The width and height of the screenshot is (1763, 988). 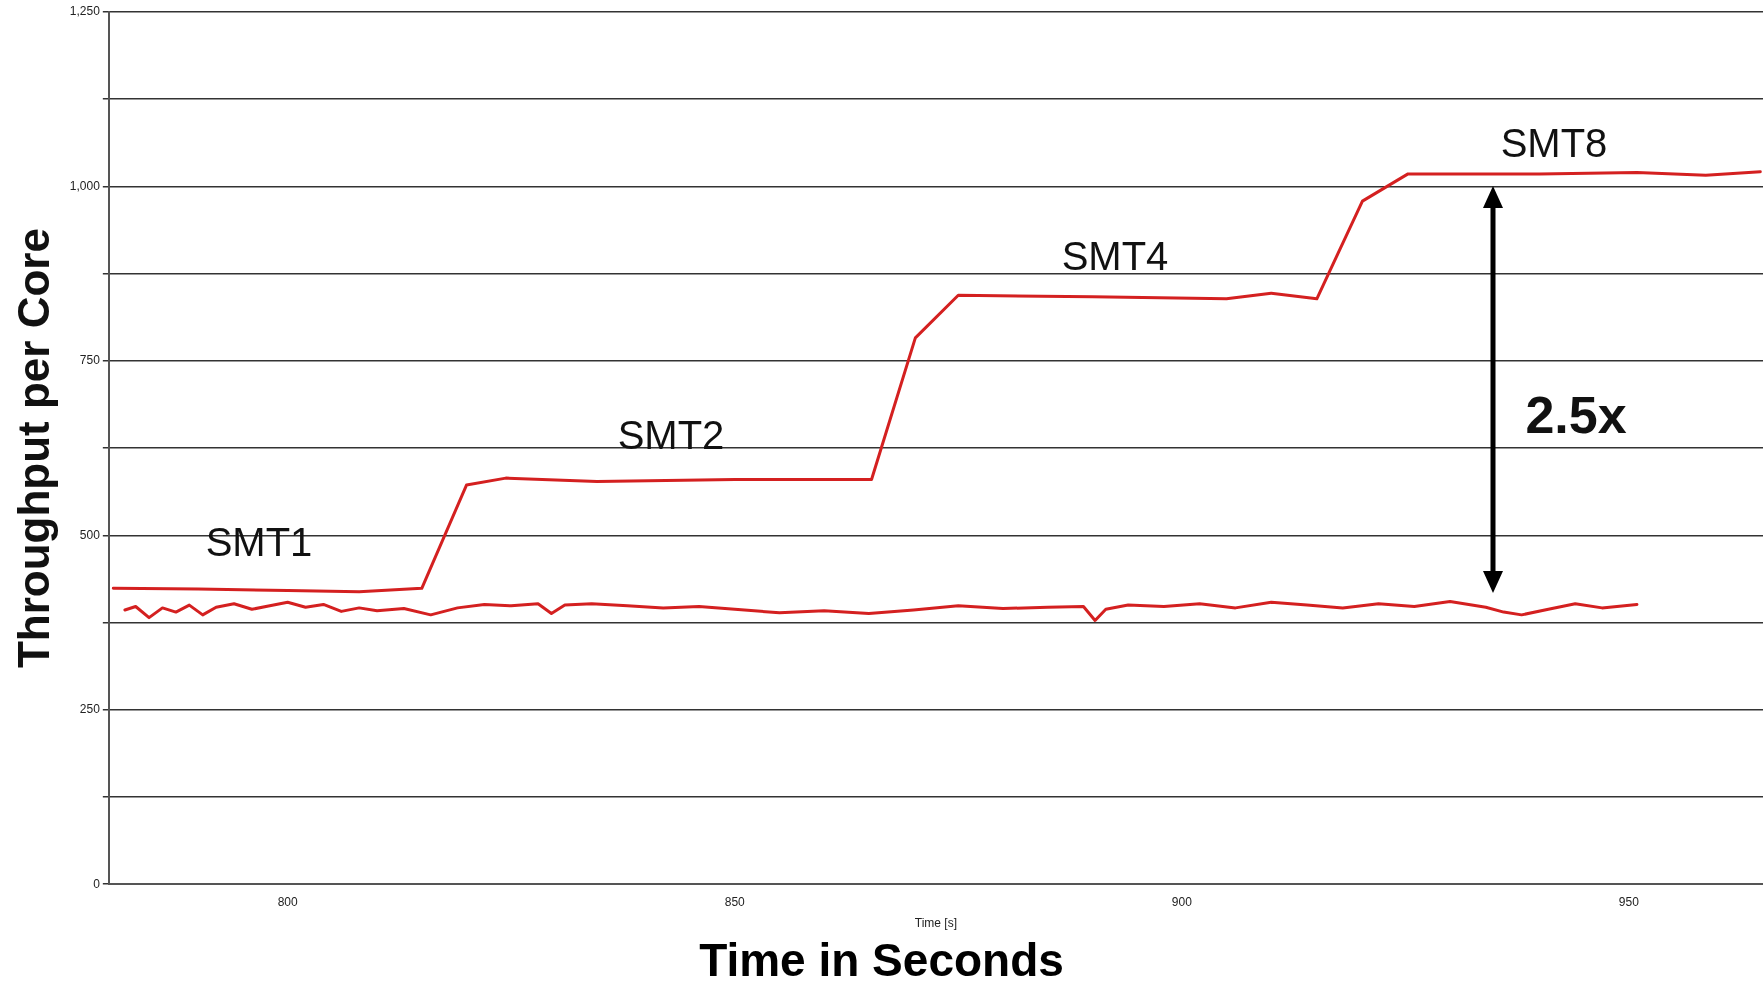 I want to click on x-tick-label: 800, so click(x=287, y=901).